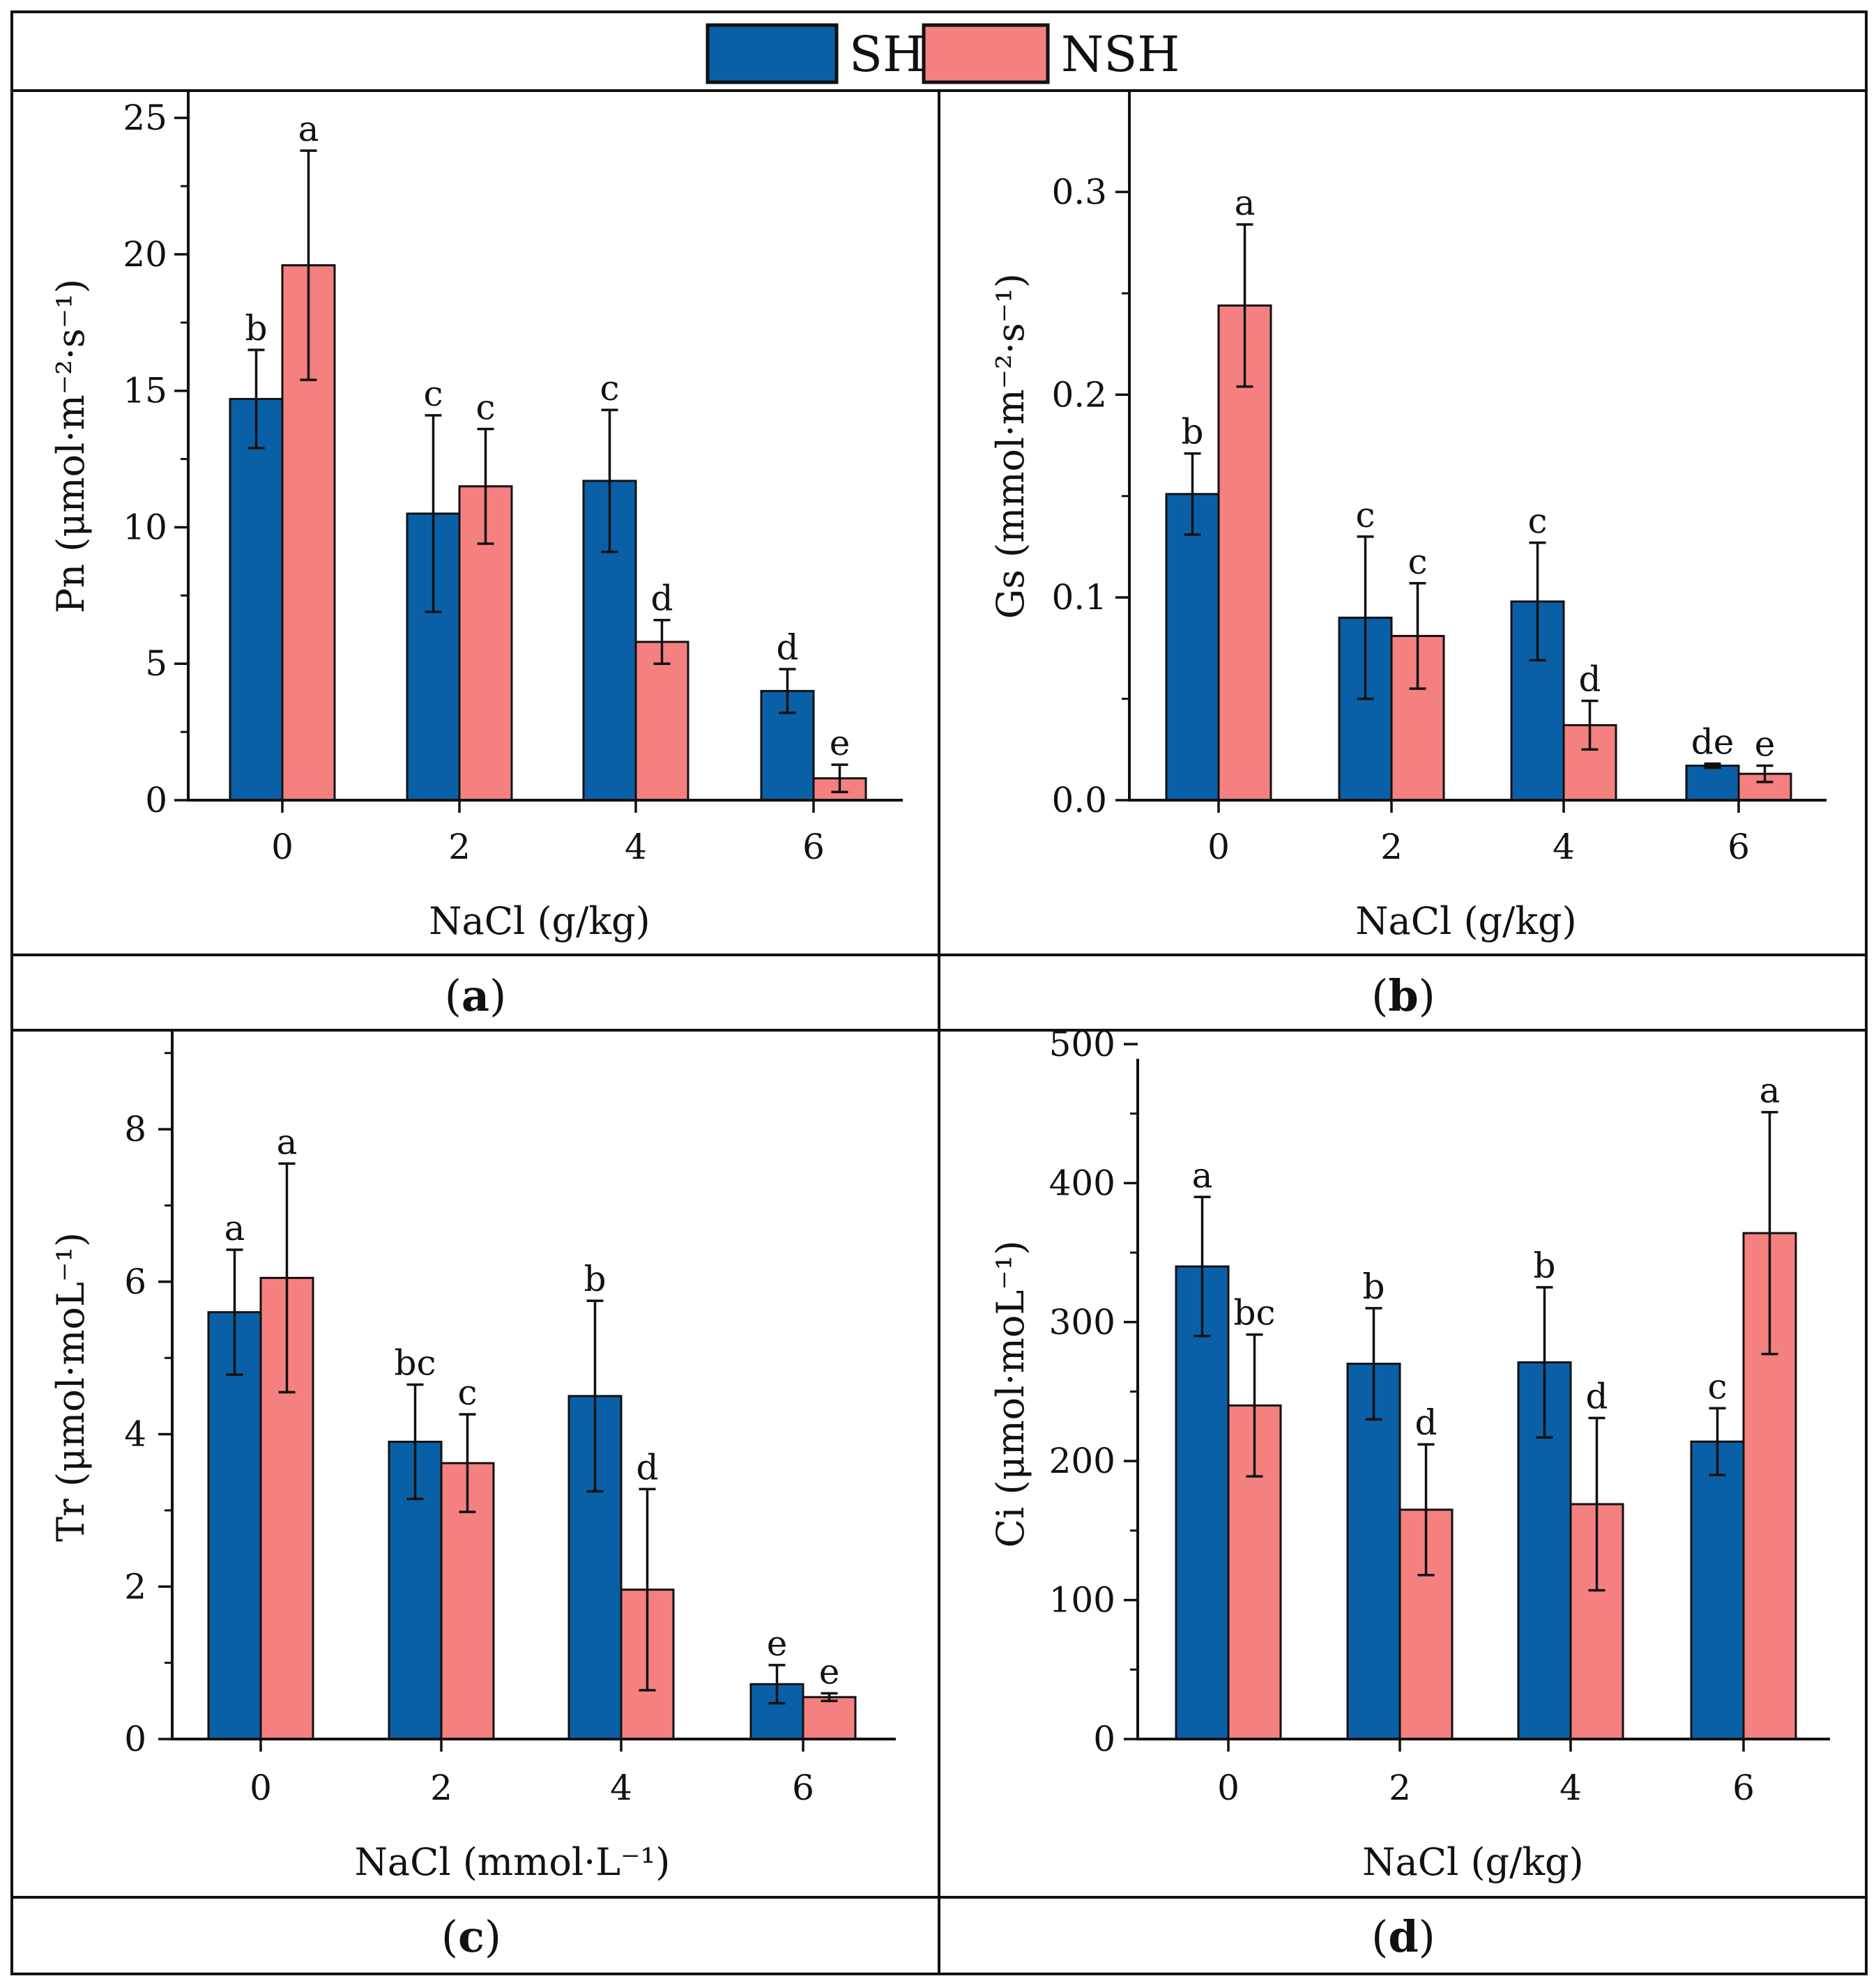  I want to click on panel-c-sig-letter-sh-4: b, so click(595, 1279).